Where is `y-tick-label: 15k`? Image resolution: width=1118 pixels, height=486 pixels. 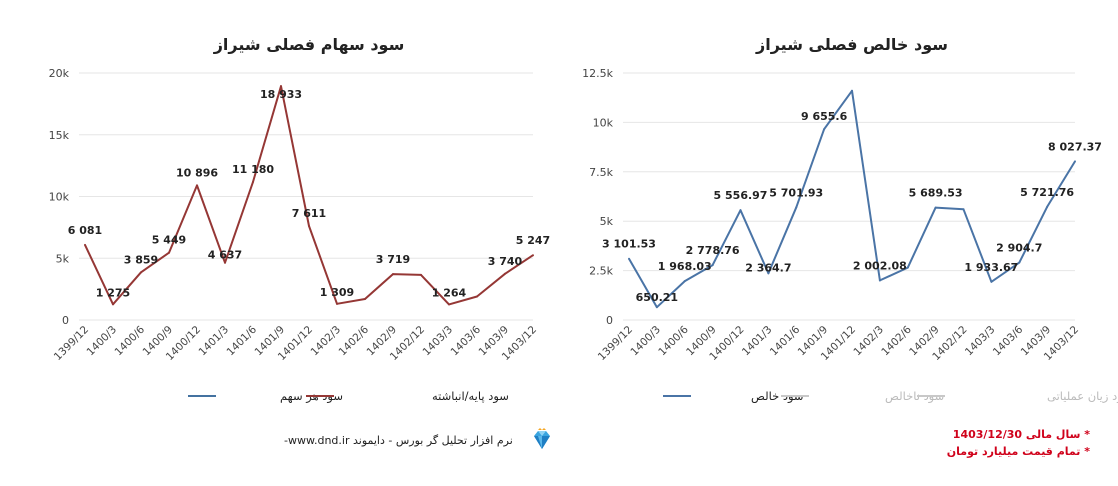 y-tick-label: 15k is located at coordinates (59, 135).